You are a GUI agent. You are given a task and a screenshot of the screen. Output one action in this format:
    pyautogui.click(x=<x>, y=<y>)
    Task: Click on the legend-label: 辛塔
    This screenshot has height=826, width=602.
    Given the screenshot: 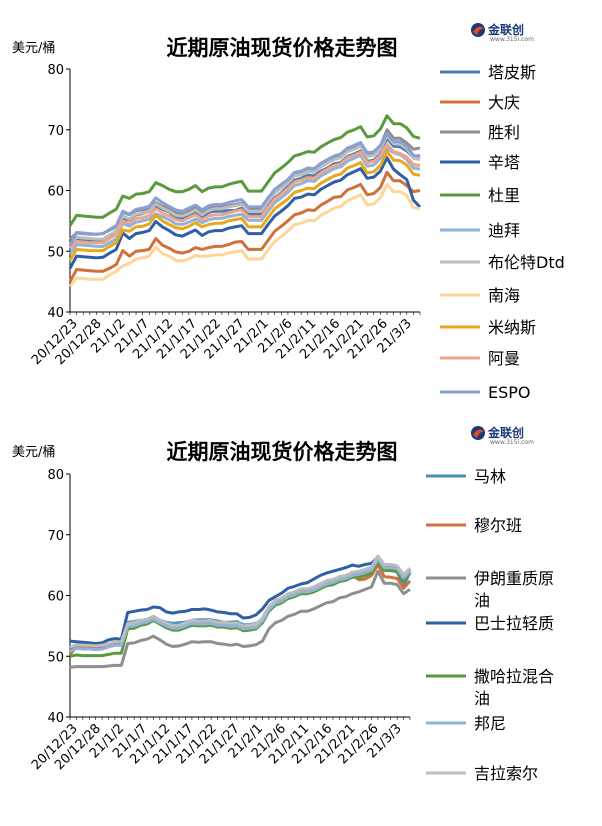 What is the action you would take?
    pyautogui.click(x=504, y=162)
    